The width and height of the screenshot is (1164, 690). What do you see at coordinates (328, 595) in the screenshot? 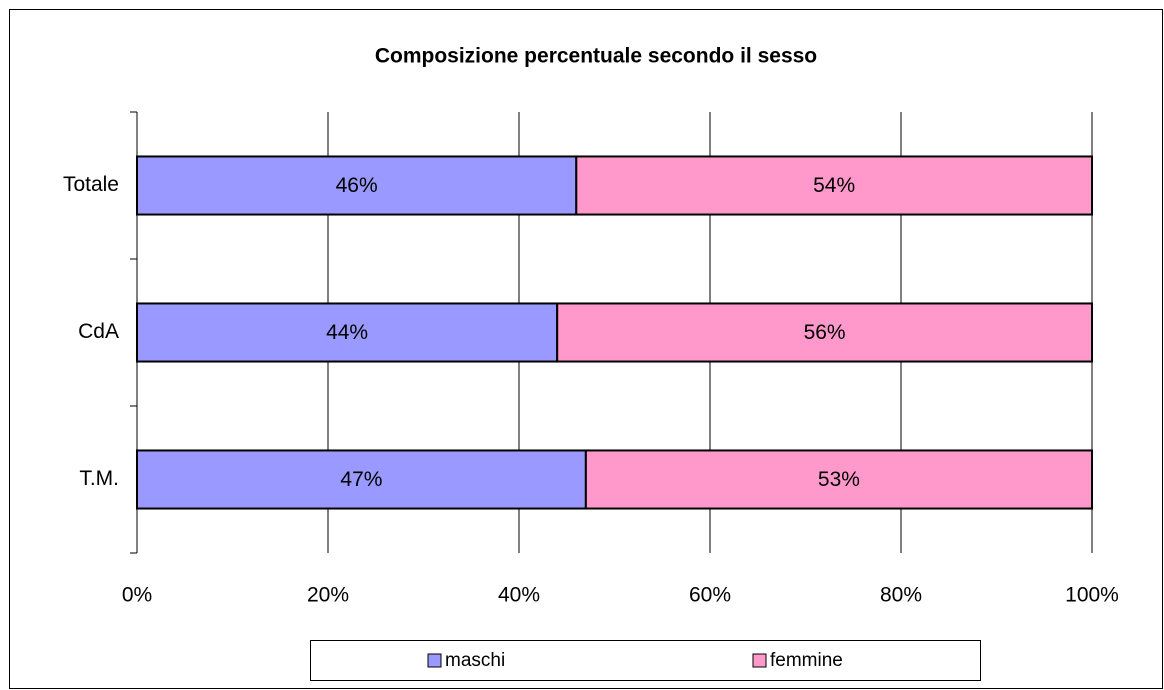
I see `x-tick-label: 20%` at bounding box center [328, 595].